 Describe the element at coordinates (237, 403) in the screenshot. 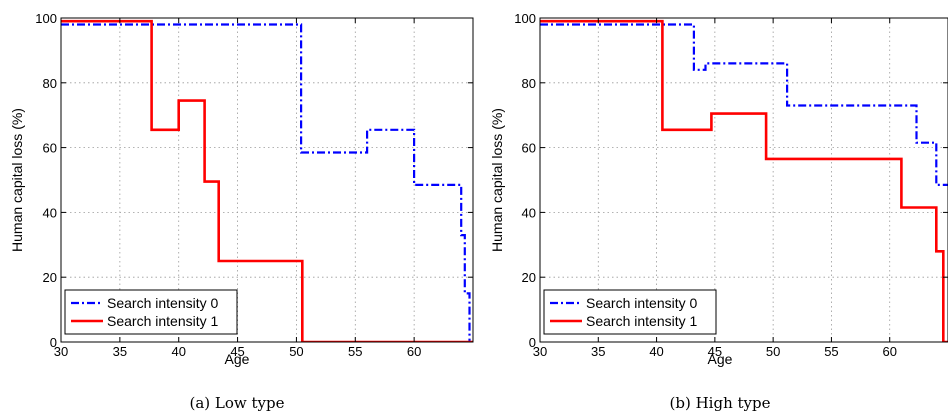

I see `chart-caption: (a) Low type` at that location.